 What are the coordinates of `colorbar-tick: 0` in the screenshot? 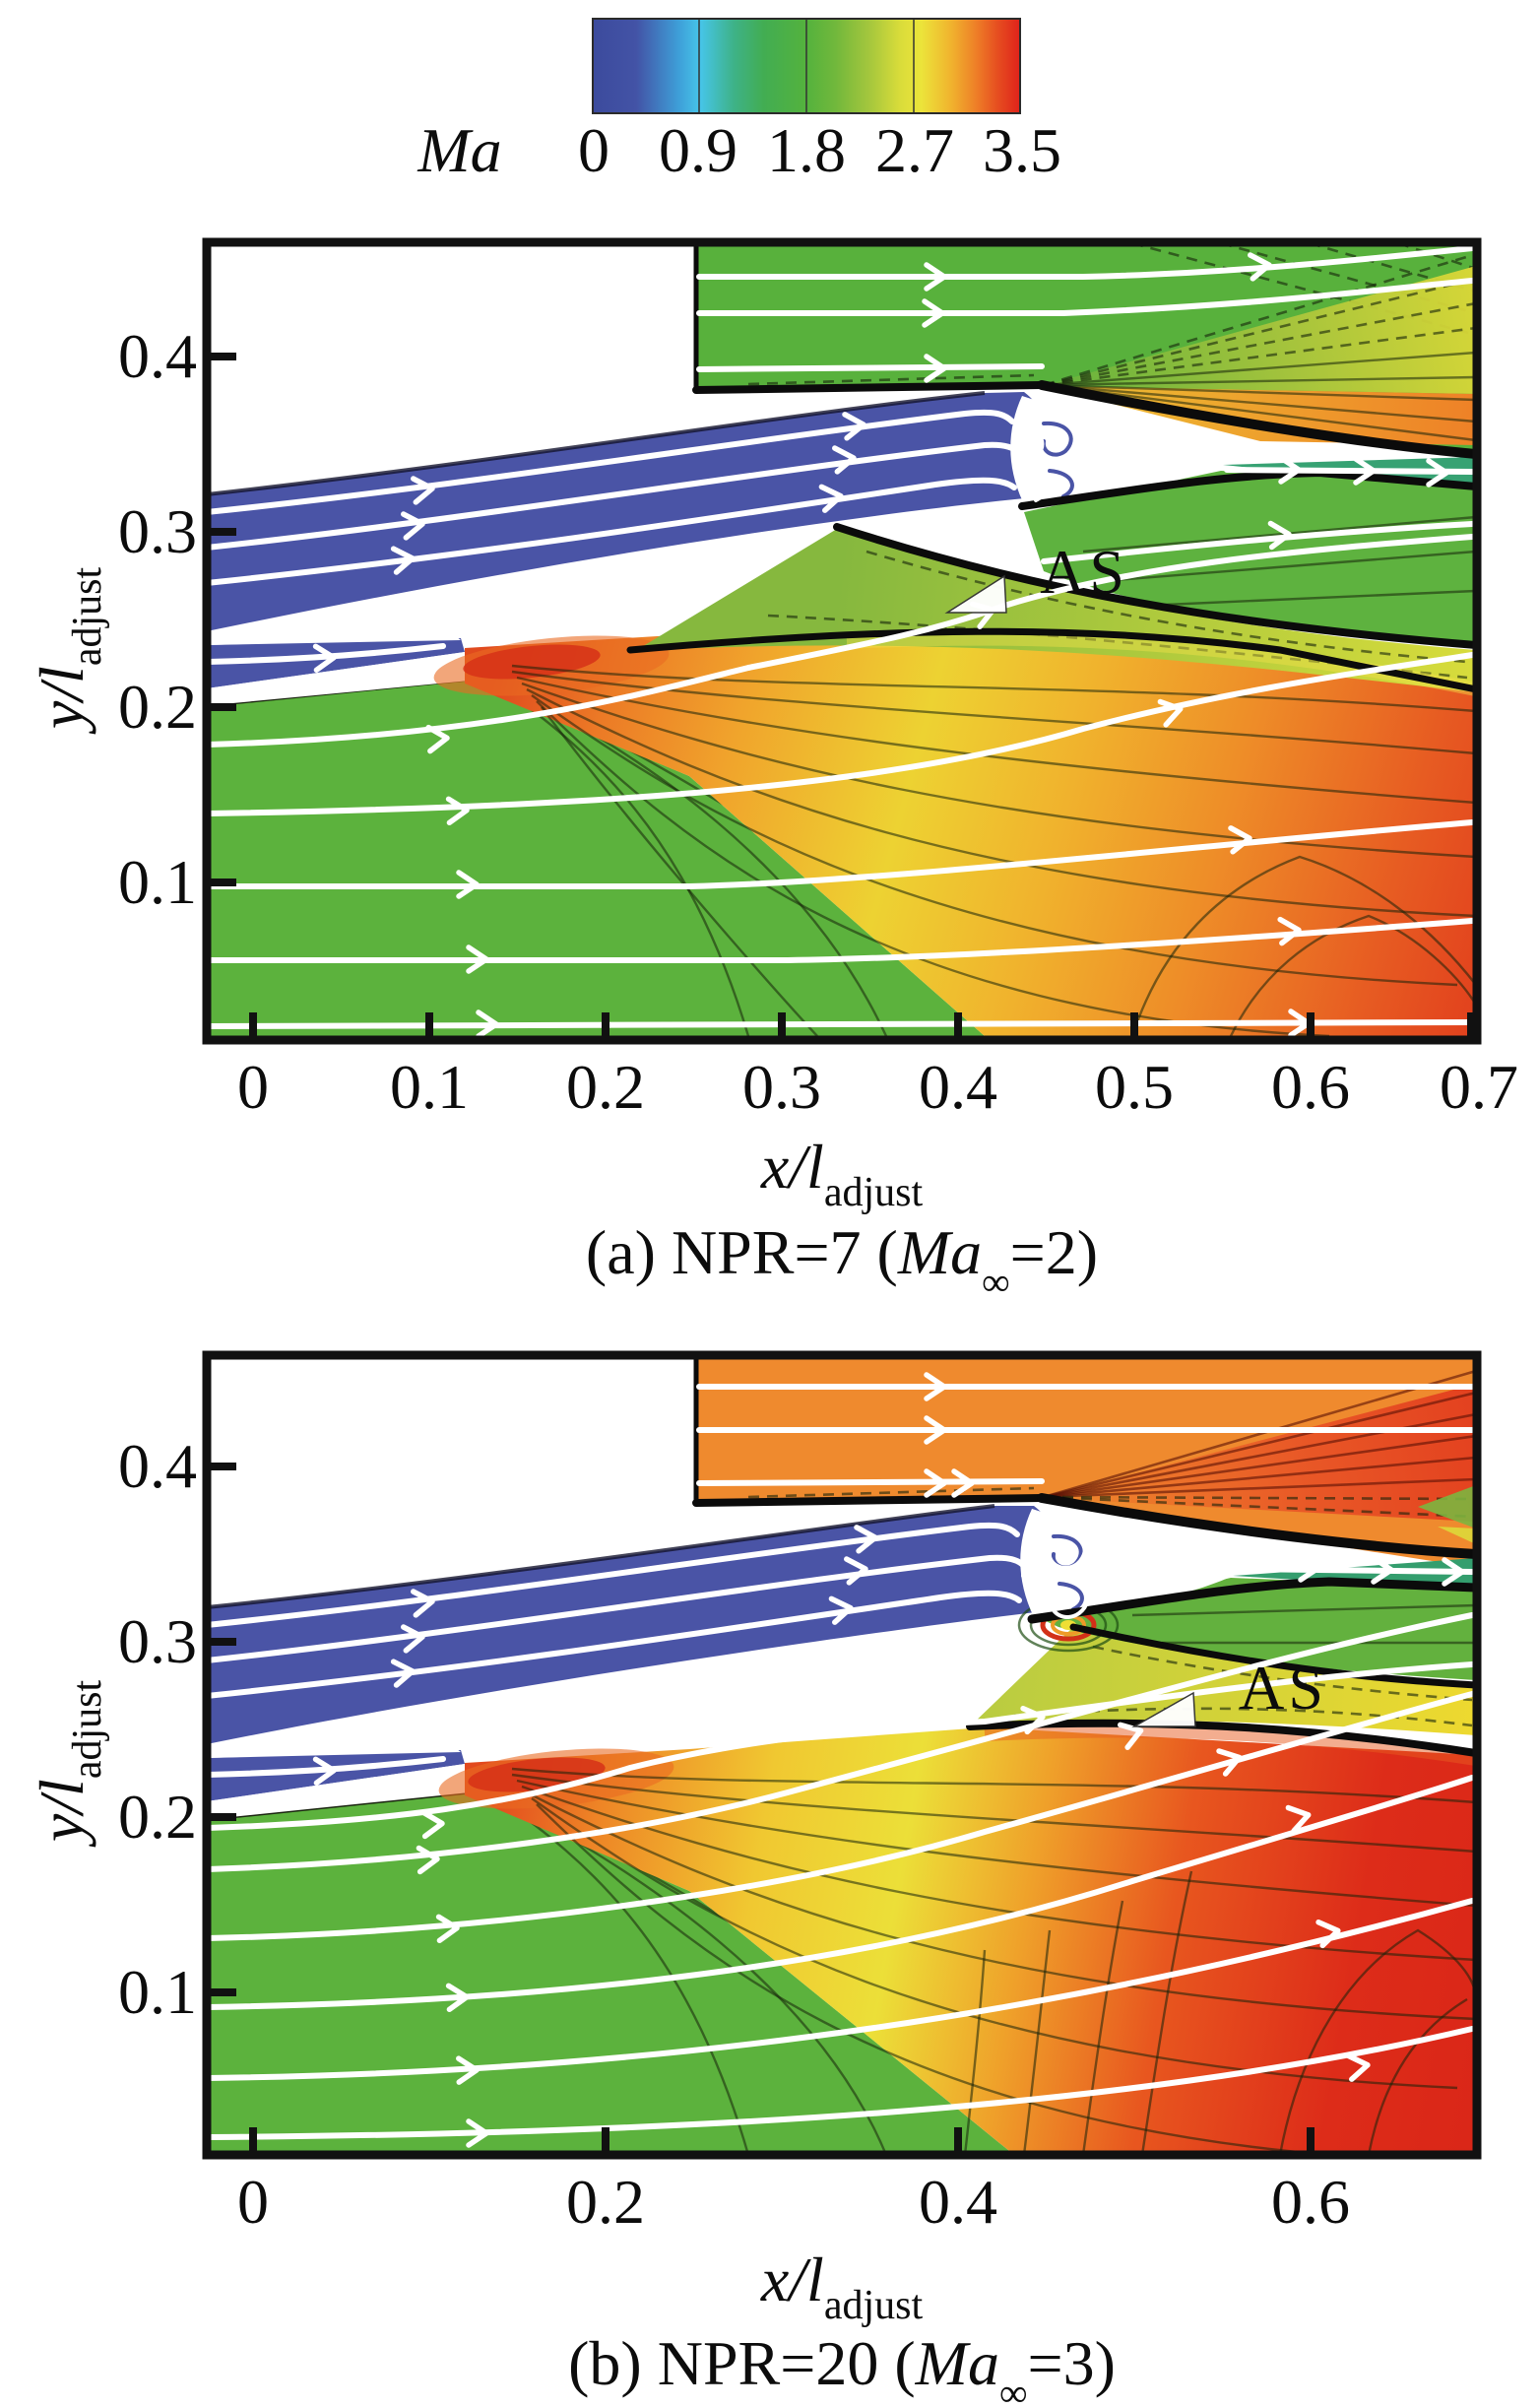 It's located at (593, 150).